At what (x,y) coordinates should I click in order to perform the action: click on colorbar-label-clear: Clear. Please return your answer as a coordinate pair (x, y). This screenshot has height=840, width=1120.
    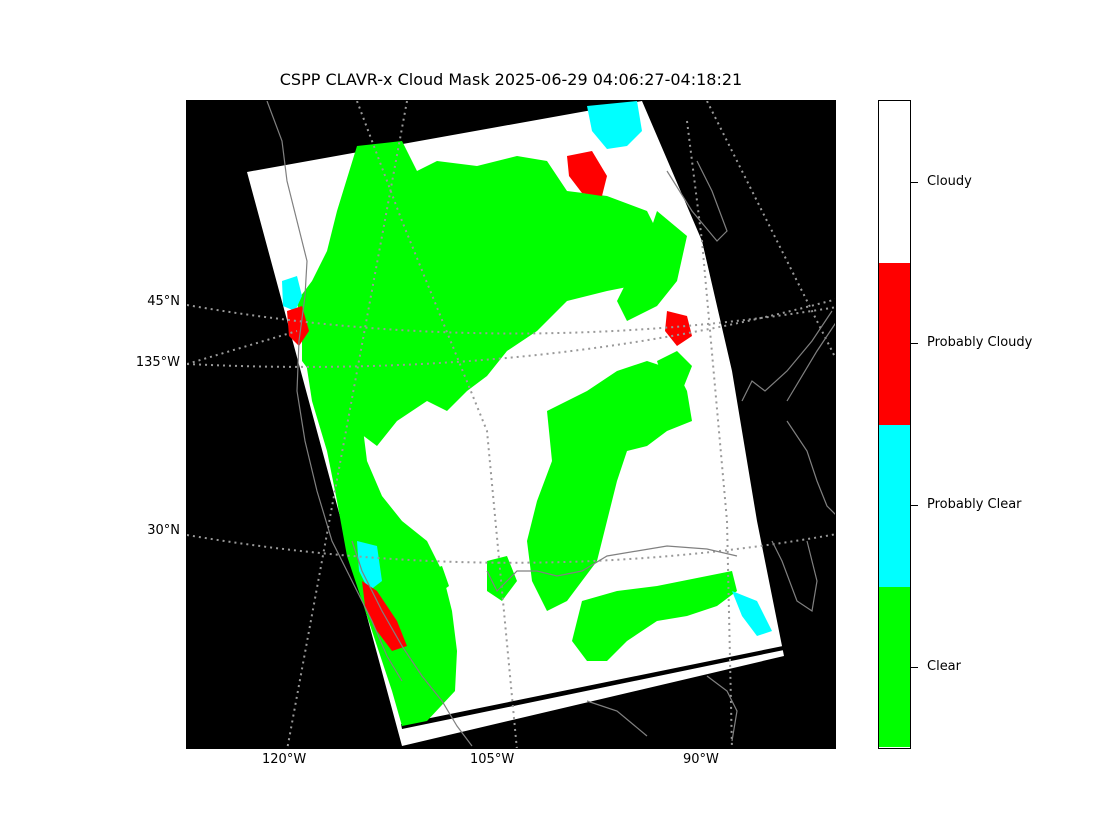
    Looking at the image, I should click on (944, 666).